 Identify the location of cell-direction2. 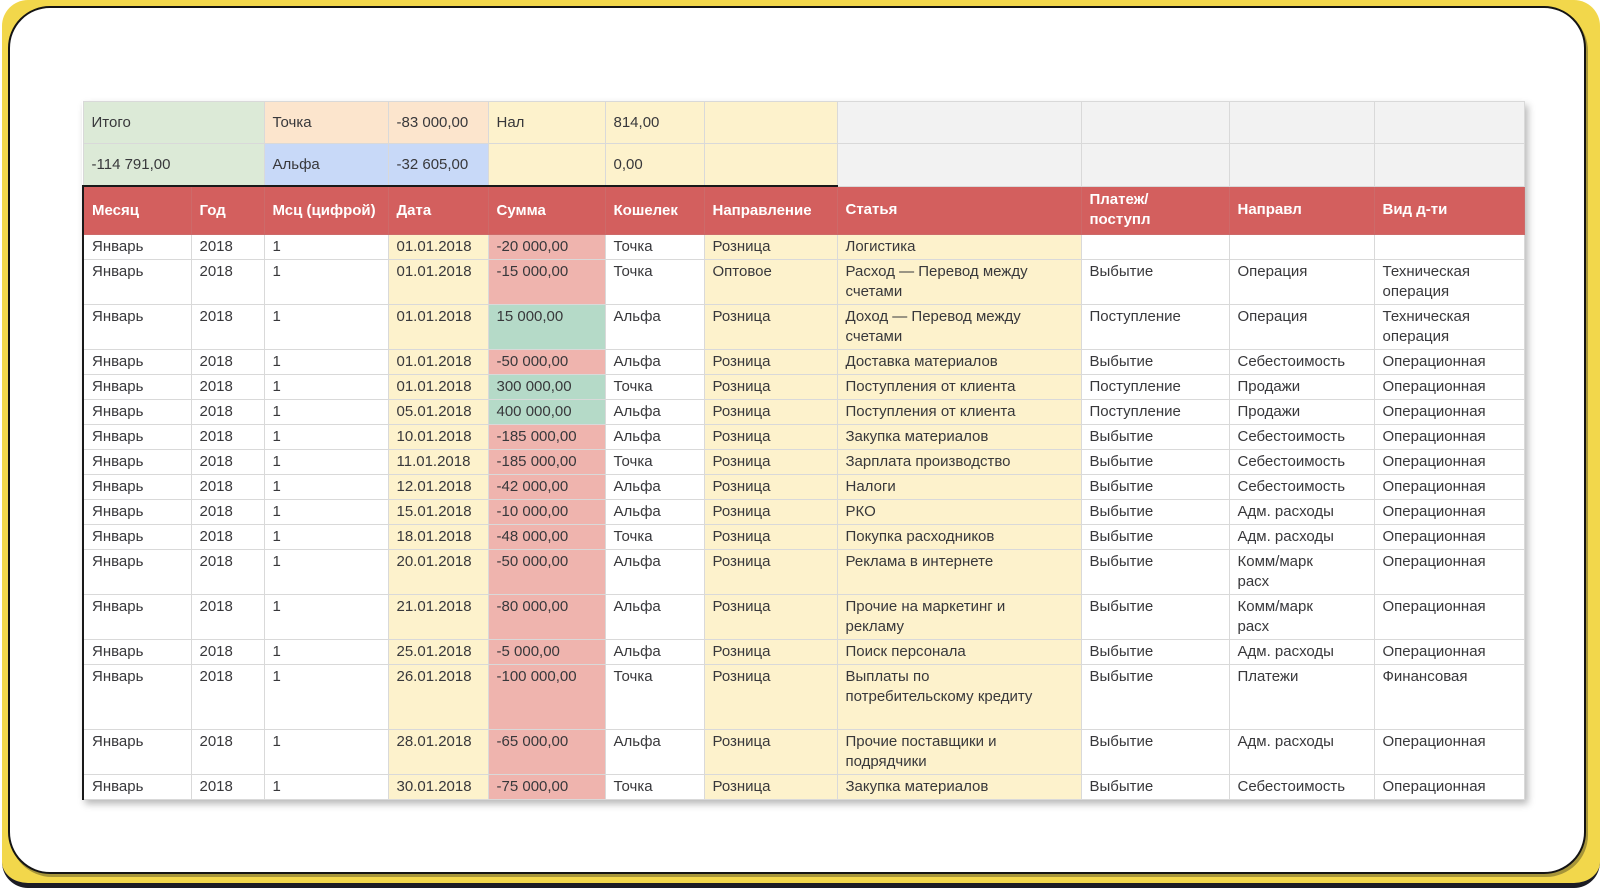
(1301, 247).